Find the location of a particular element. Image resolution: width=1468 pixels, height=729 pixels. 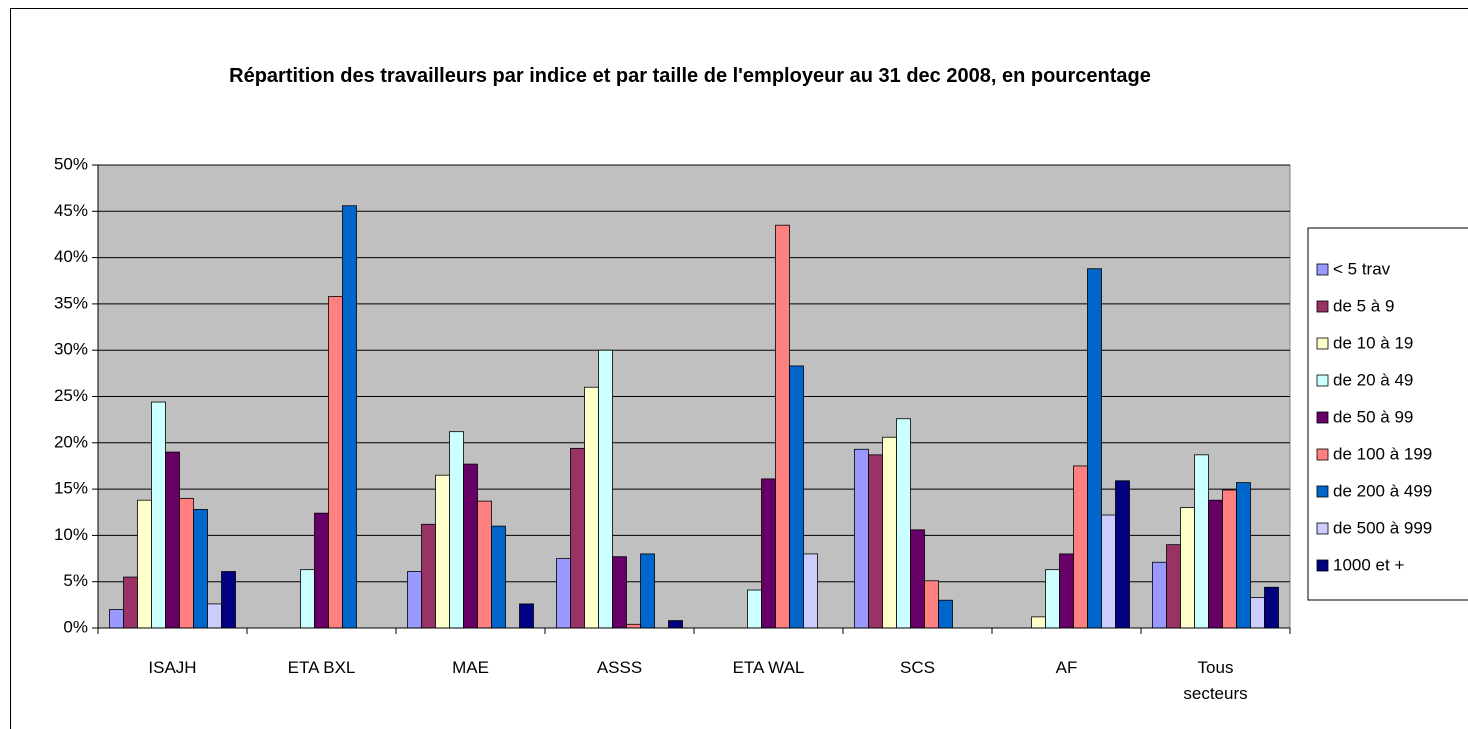

x-tick-label: Tous secteurs is located at coordinates (1215, 680).